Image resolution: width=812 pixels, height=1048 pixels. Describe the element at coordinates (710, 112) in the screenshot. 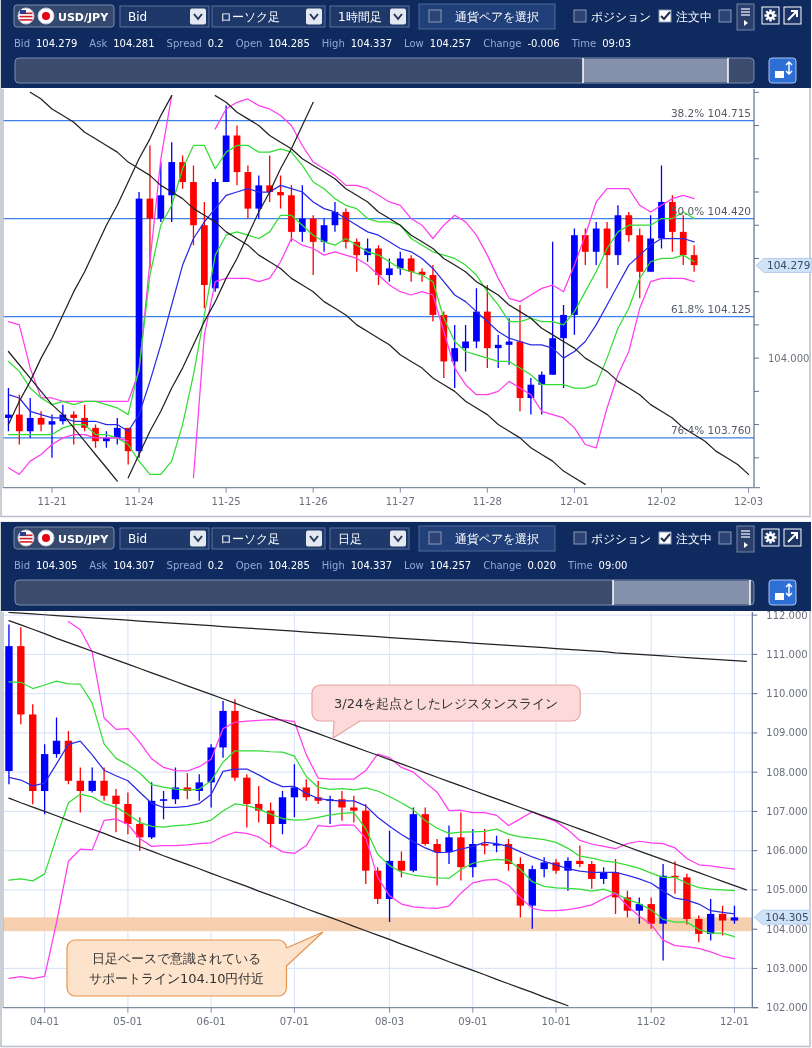

I see `ref-line-label: 38.2% 104.715` at that location.